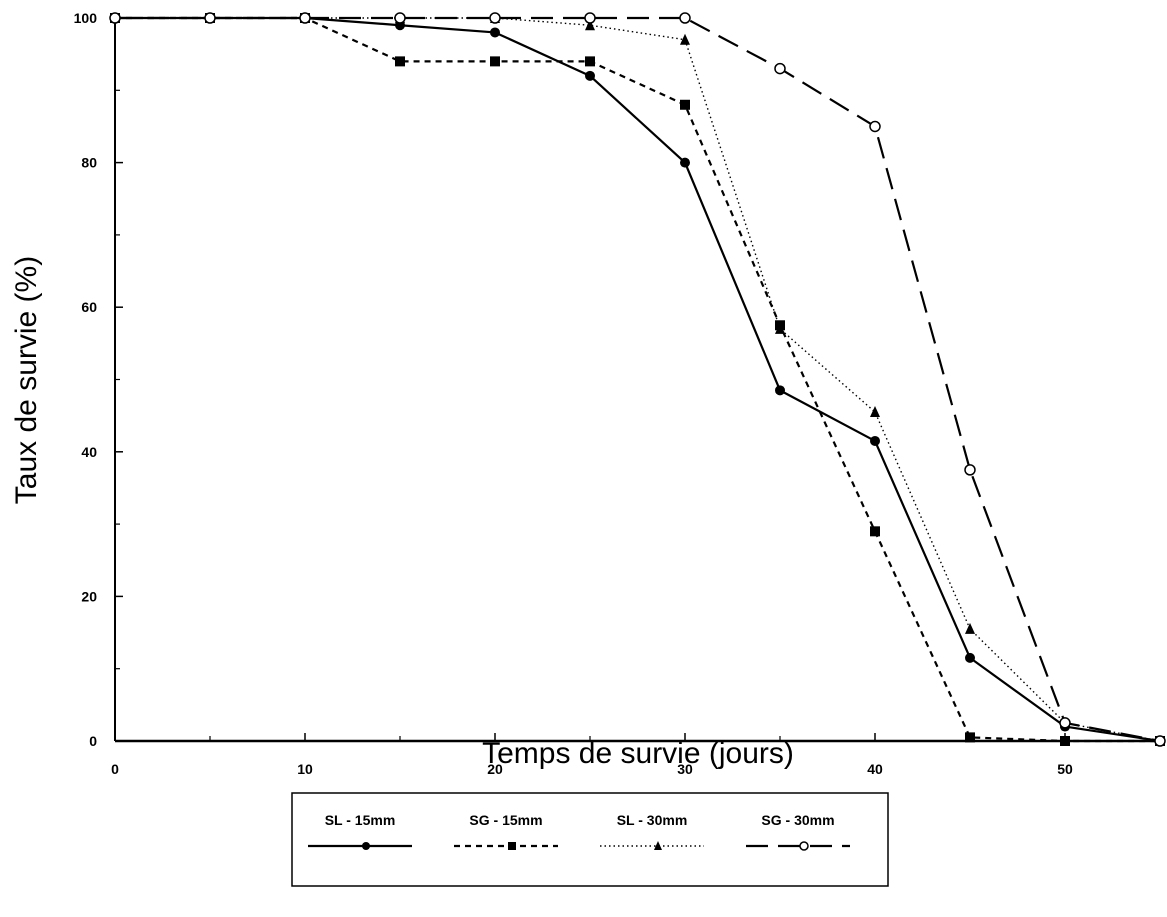 The image size is (1167, 917). I want to click on x-tick-label: 50, so click(1065, 769).